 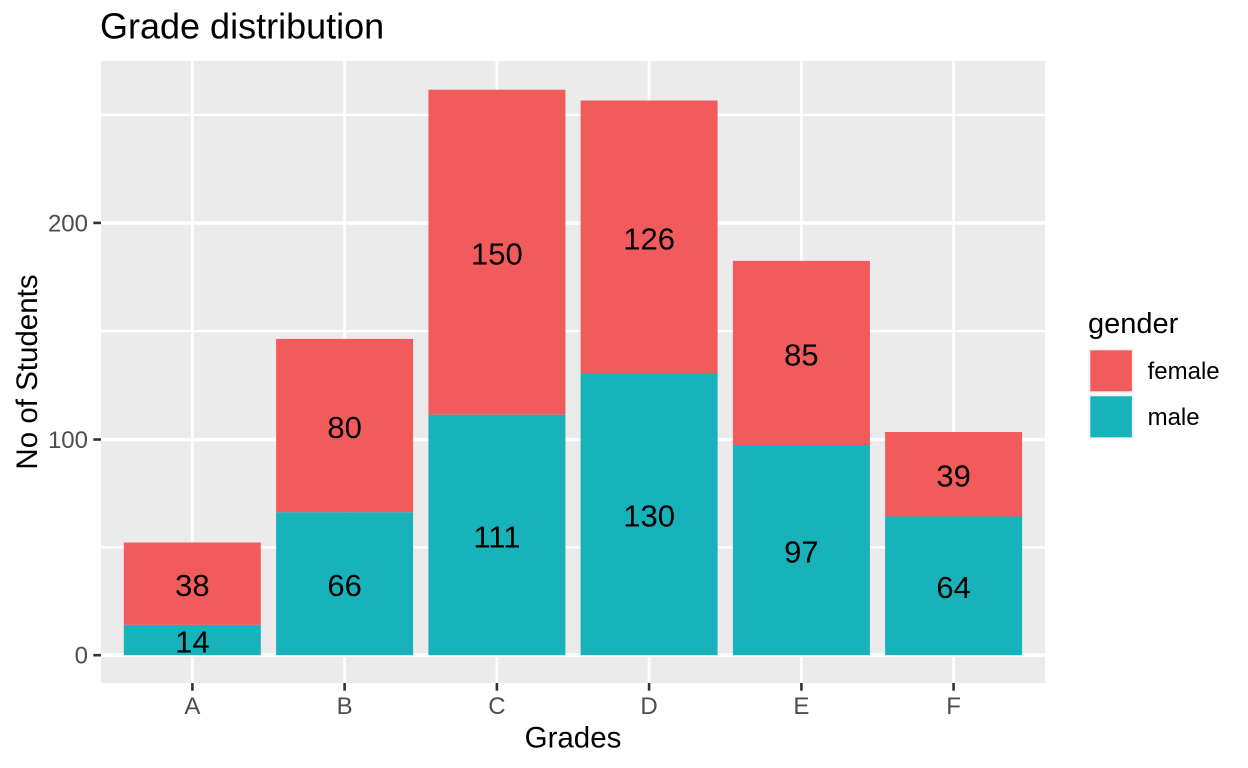 I want to click on svg-text: 64, so click(x=953, y=587).